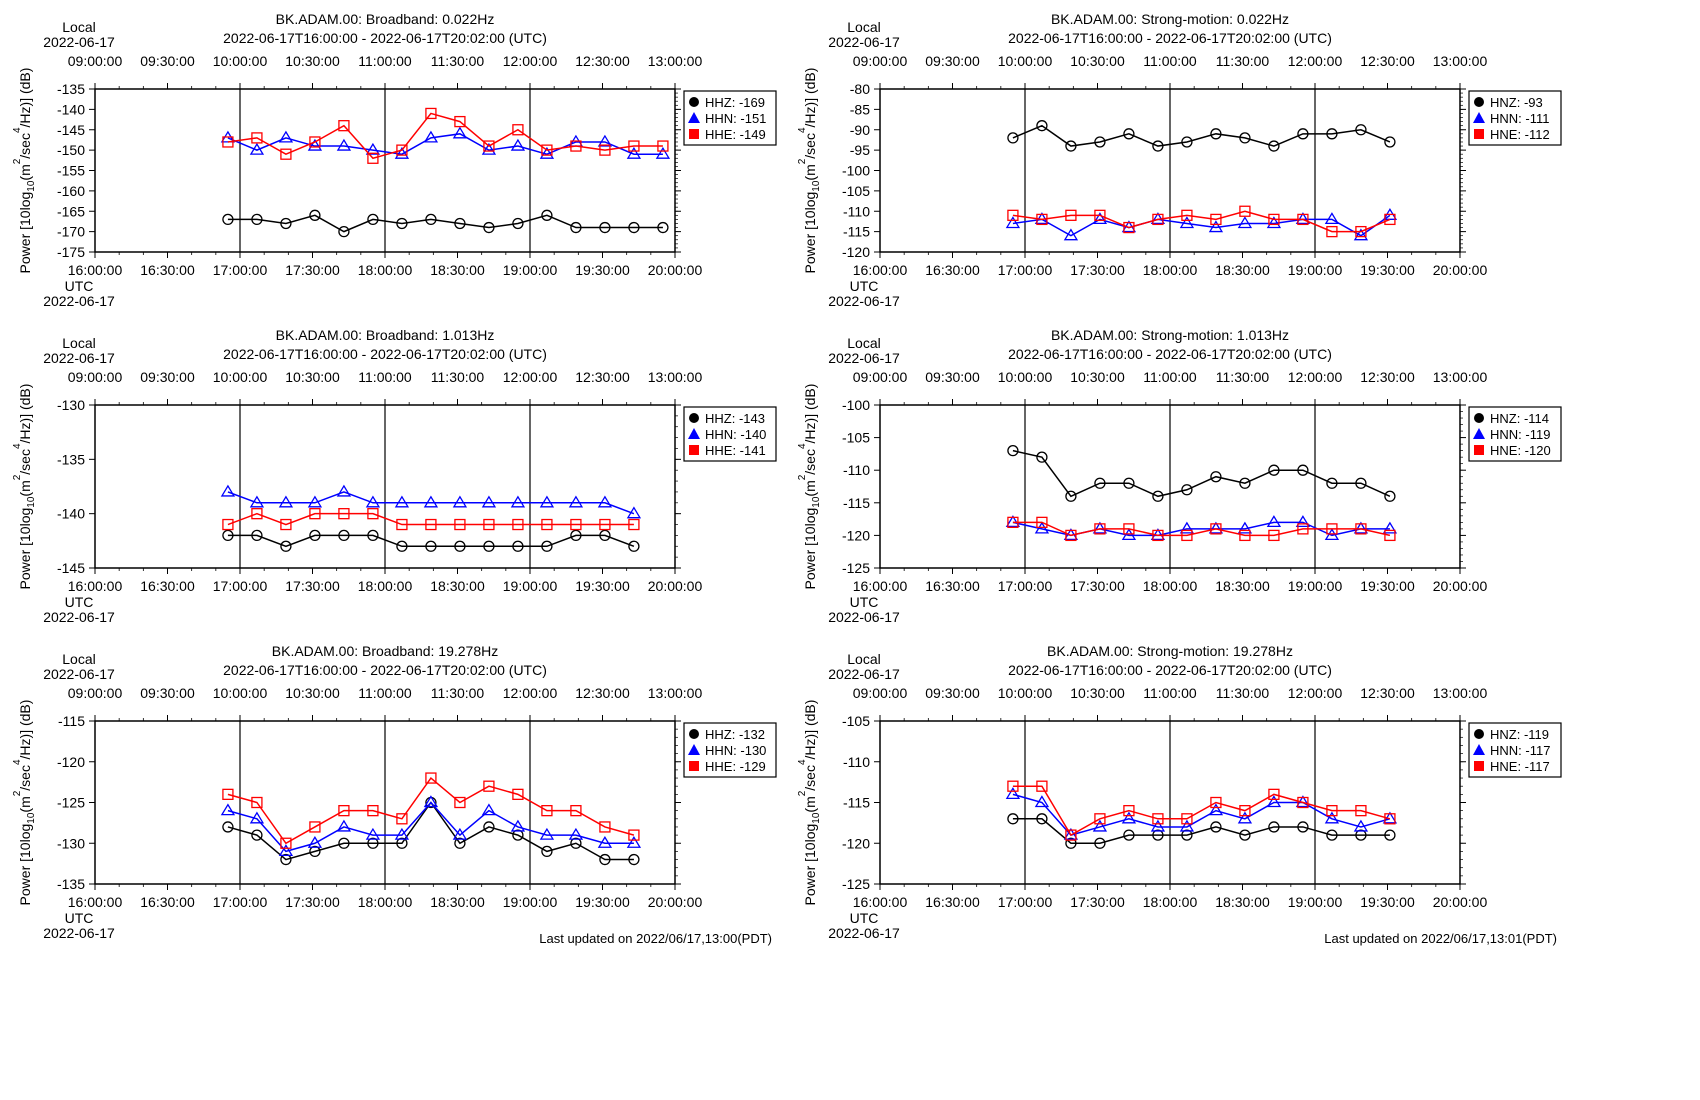 The height and width of the screenshot is (1100, 1700). I want to click on legend-label-HHN: HHN: -130, so click(735, 750).